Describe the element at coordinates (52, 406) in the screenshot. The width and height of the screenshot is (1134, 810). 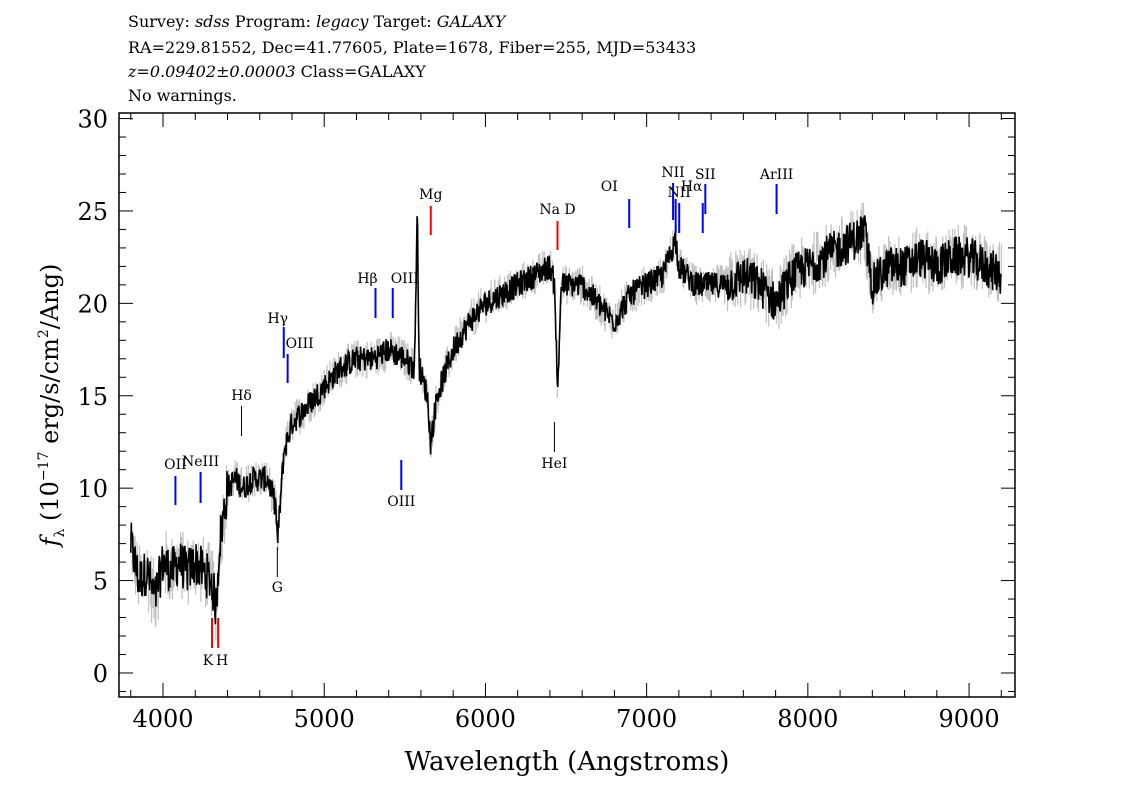
I see `y-axis-label: fλ (10−17 erg/s/cm2/Ang)` at that location.